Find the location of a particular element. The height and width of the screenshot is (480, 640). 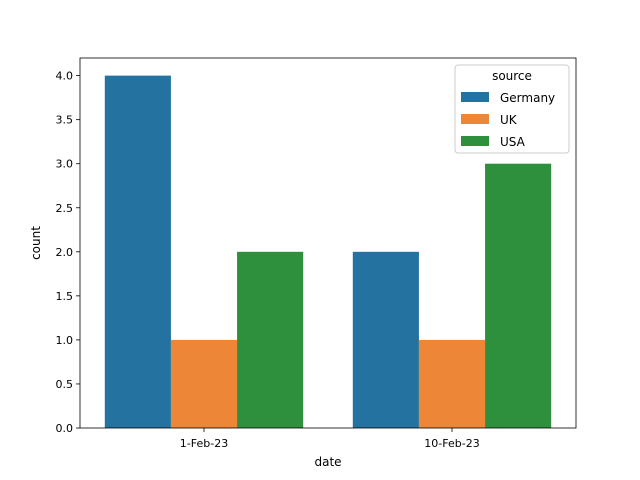

legend-entries: Germany UK USA is located at coordinates (508, 120).